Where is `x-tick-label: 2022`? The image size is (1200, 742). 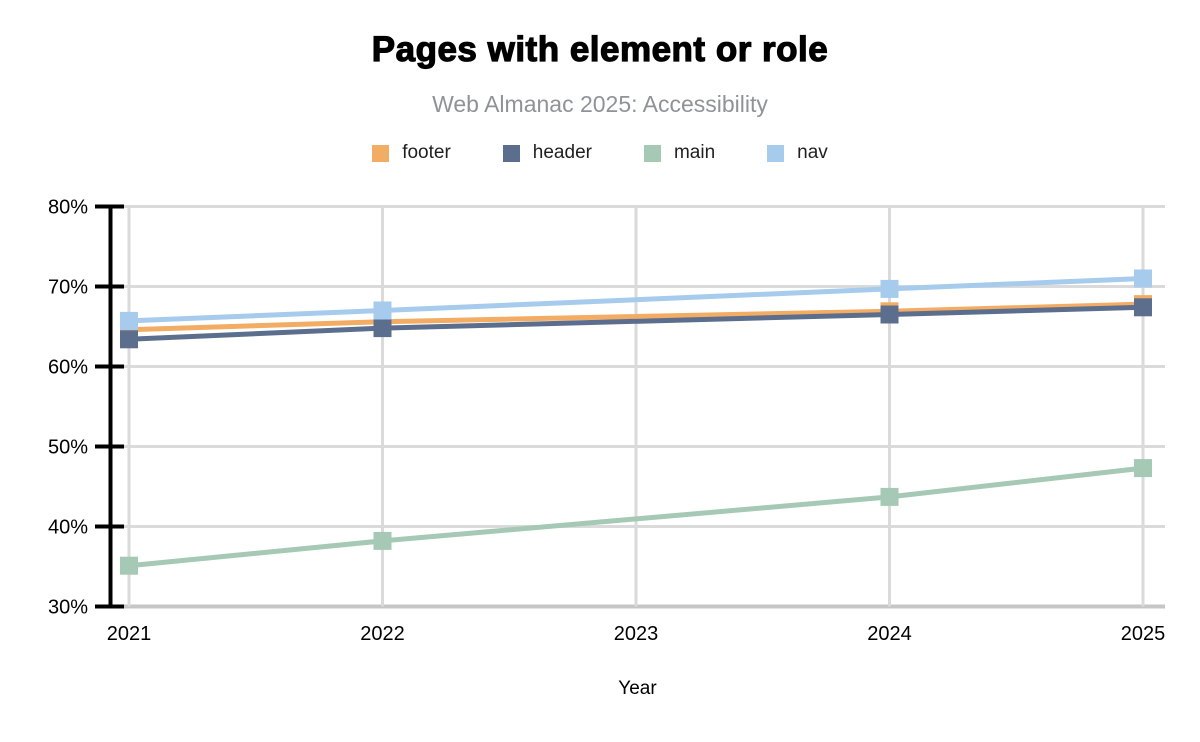
x-tick-label: 2022 is located at coordinates (382, 634).